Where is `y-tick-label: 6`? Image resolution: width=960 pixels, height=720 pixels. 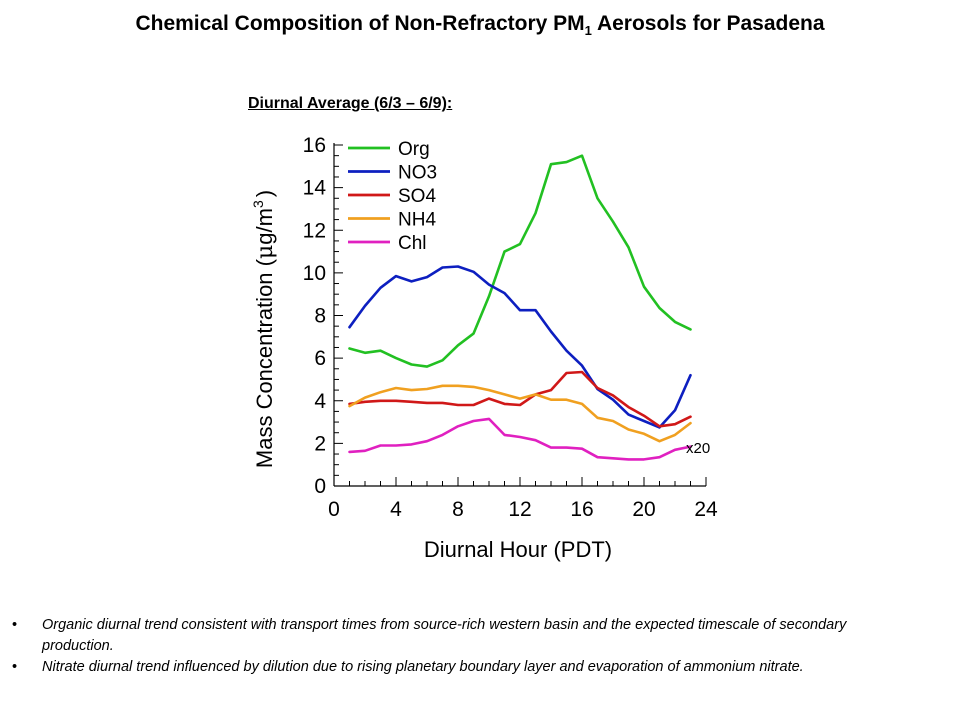
y-tick-label: 6 is located at coordinates (320, 358).